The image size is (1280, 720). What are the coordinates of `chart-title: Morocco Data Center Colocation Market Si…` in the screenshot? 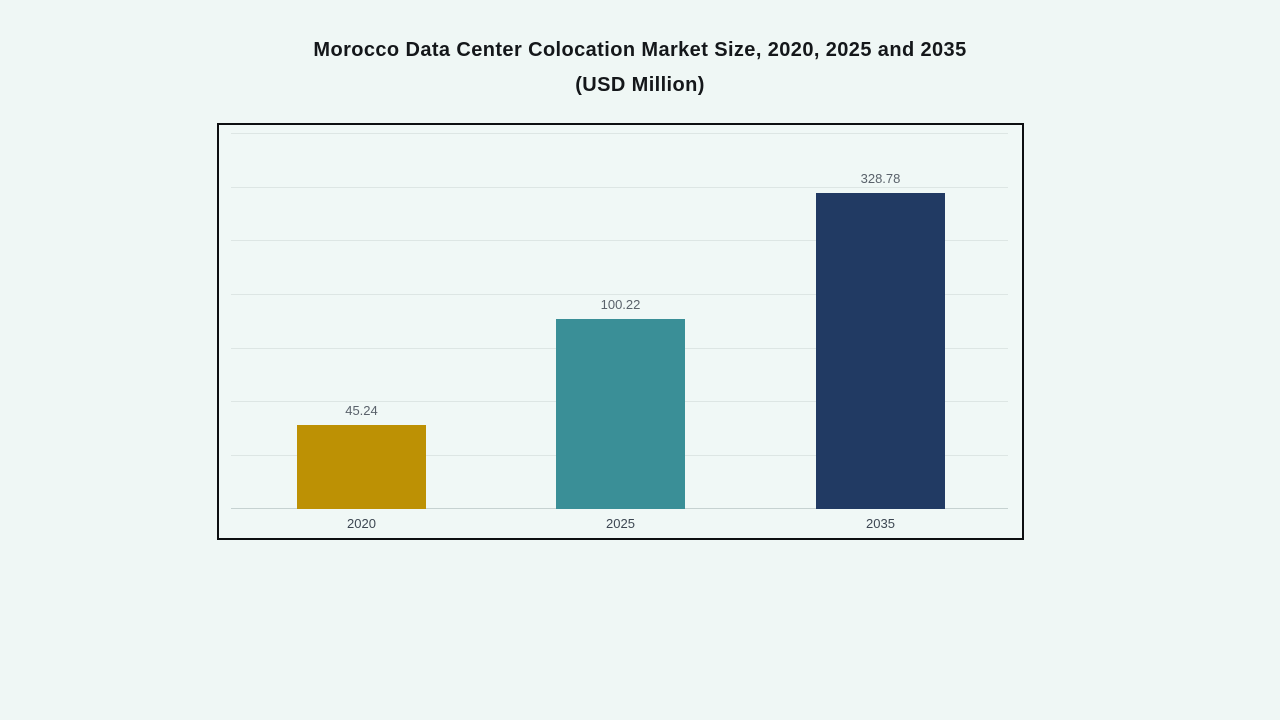 It's located at (640, 68).